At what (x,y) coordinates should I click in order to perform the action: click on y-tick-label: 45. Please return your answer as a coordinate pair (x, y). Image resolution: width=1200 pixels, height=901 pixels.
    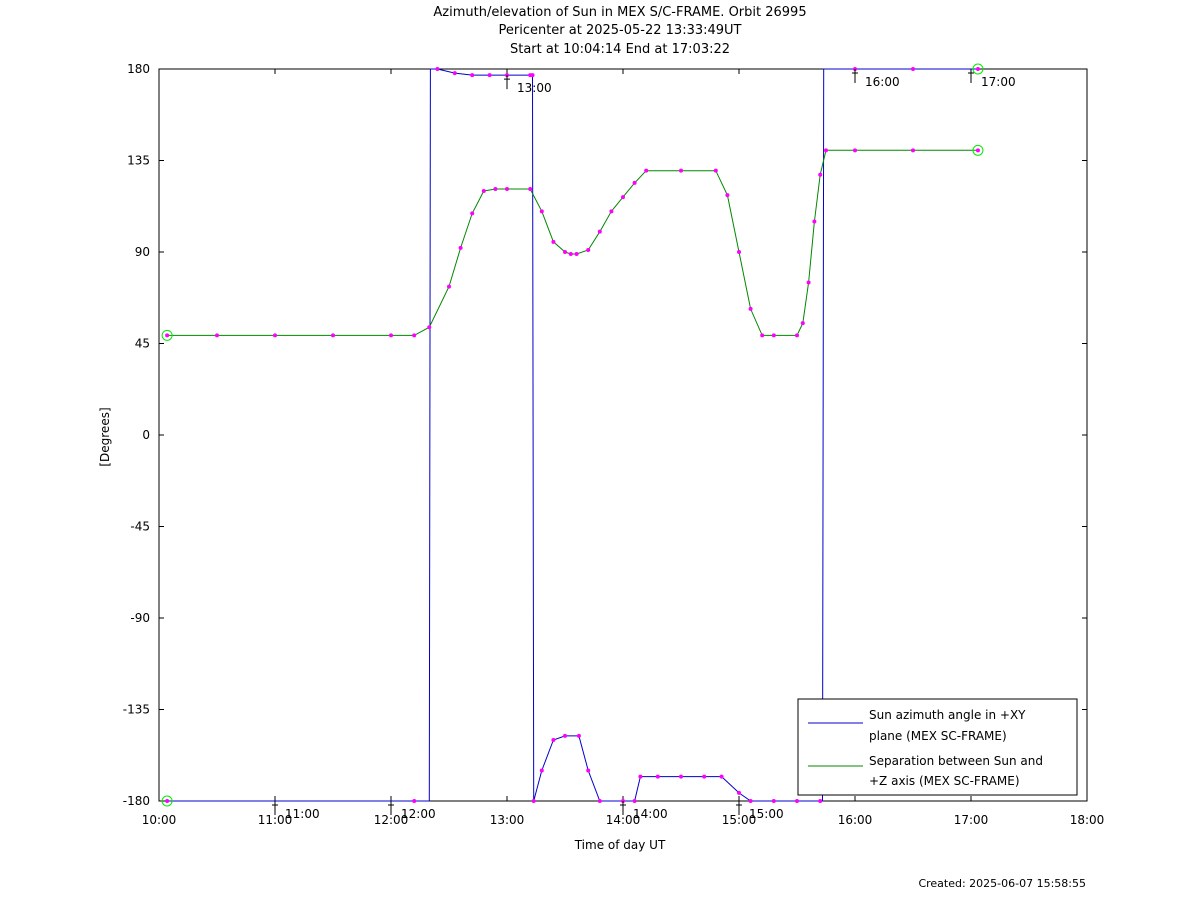
    Looking at the image, I should click on (142, 344).